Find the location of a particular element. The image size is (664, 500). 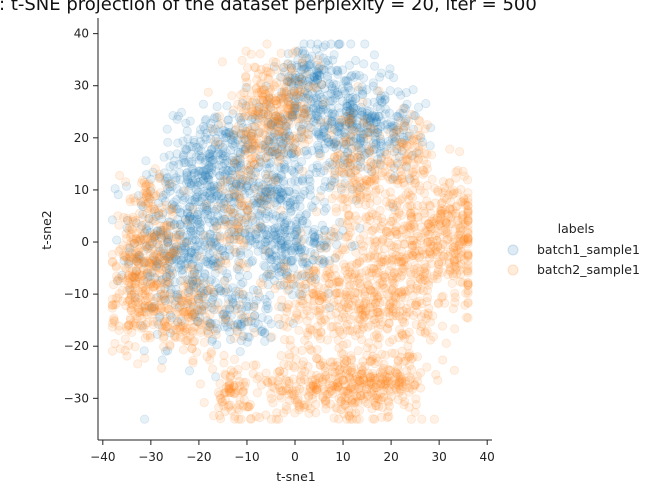

x-tick-label: −40 is located at coordinates (102, 457).